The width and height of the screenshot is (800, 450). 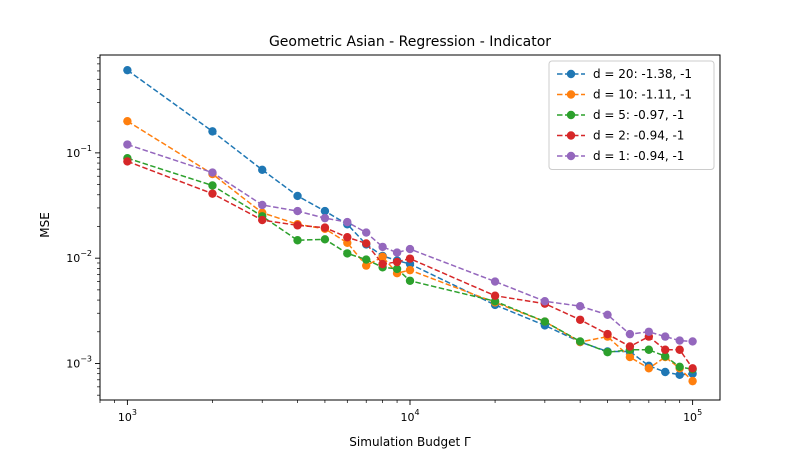 I want to click on chart-title: Geometric Asian - Regression - Indicator, so click(x=410, y=42).